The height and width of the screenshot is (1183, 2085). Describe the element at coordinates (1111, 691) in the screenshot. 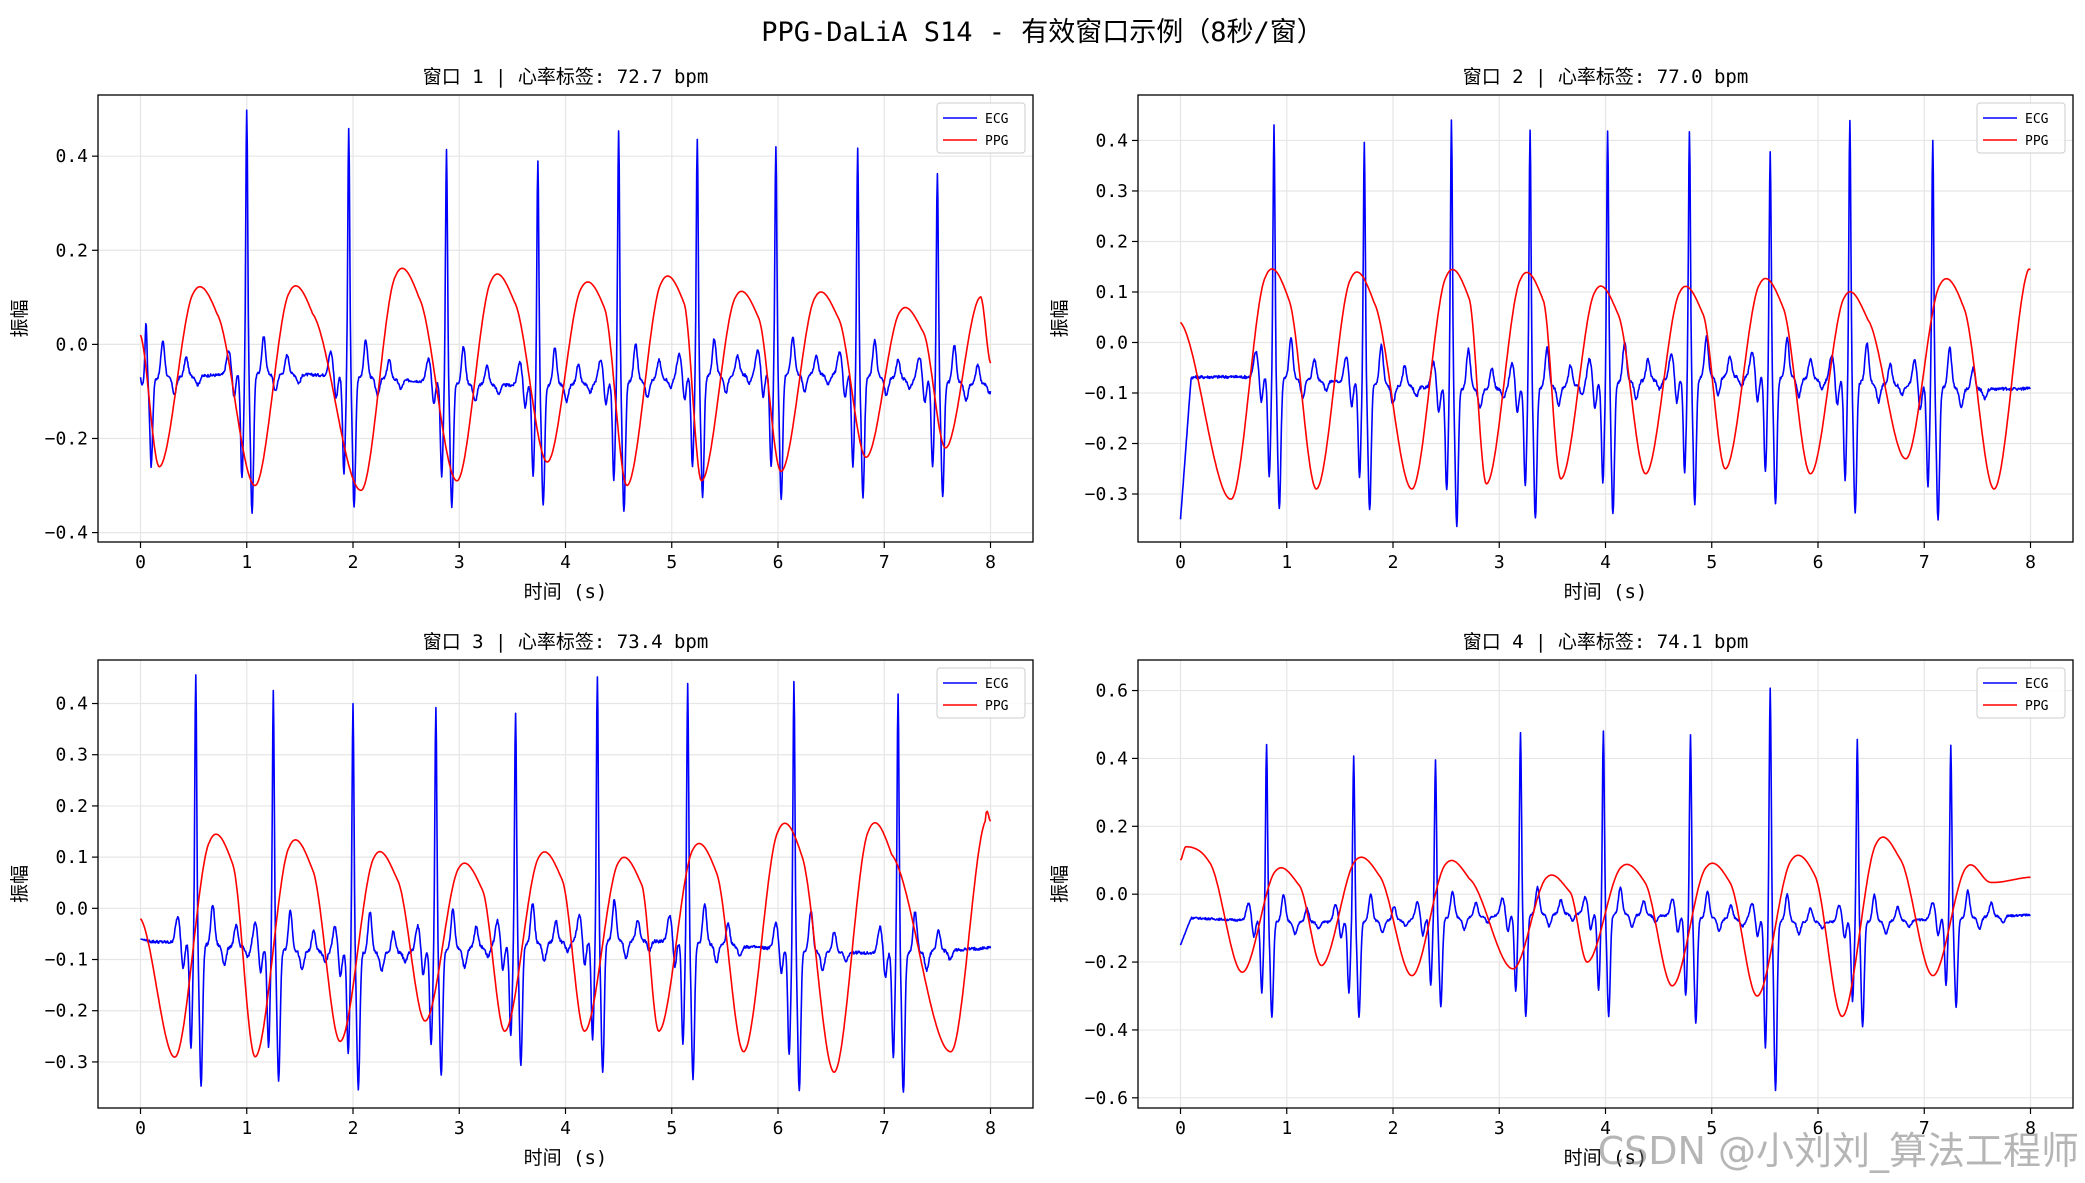

I see `y-tick-label: 0.6` at that location.